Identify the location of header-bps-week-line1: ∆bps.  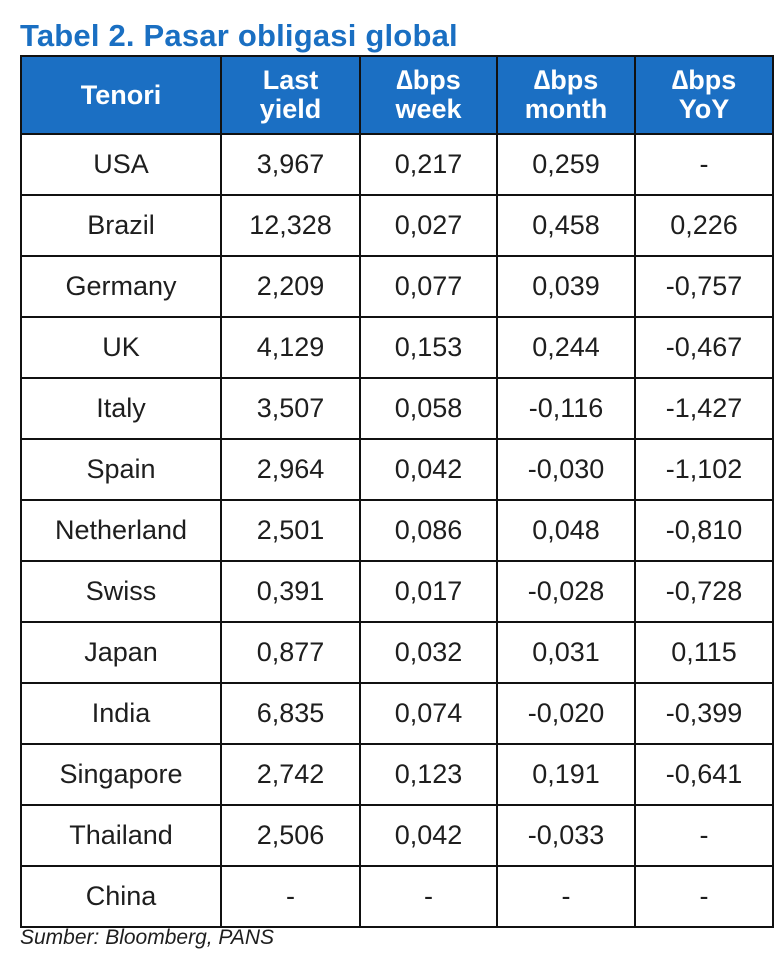
(428, 80).